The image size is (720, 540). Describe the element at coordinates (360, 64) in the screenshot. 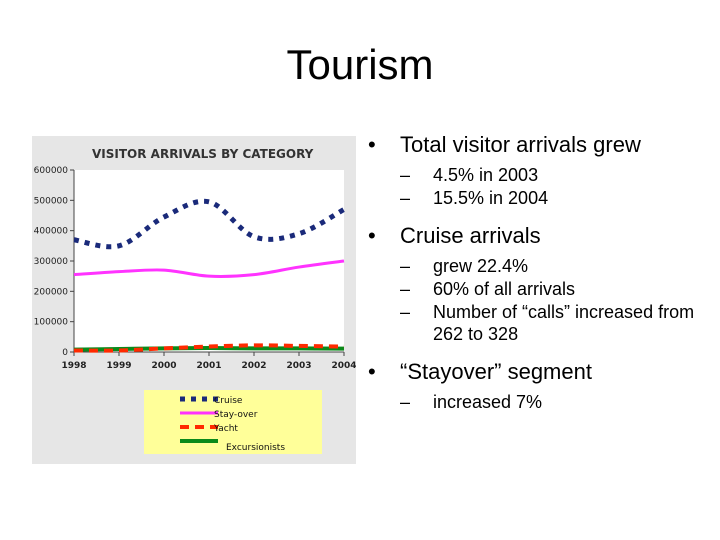

I see `slide-title: Tourism` at that location.